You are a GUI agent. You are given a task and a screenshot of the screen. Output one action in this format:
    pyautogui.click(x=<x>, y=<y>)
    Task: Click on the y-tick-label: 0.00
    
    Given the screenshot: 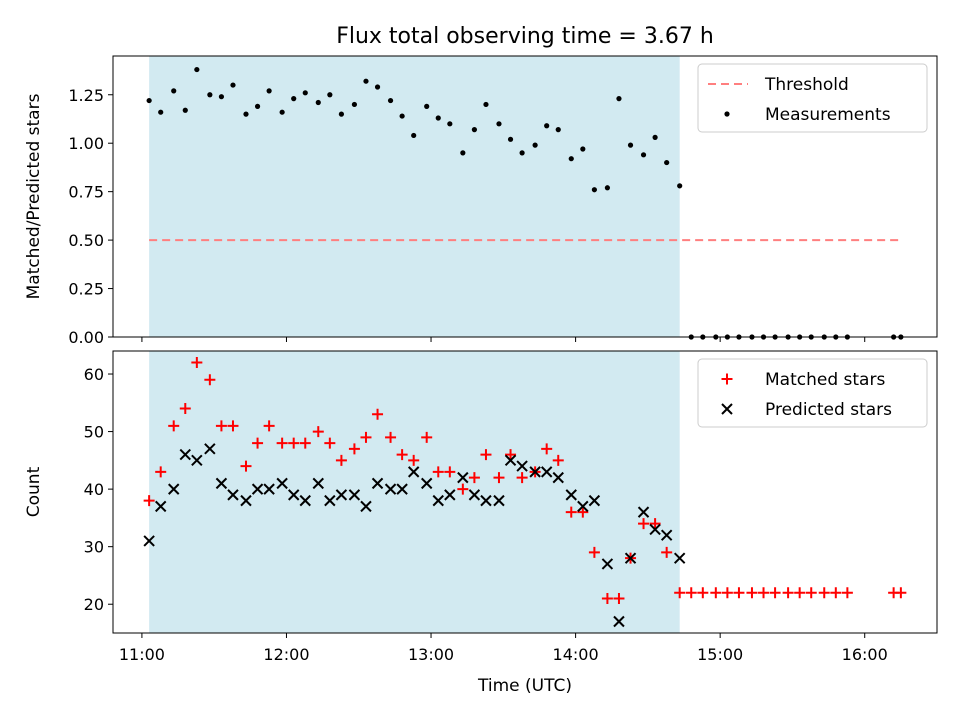 What is the action you would take?
    pyautogui.click(x=86, y=337)
    